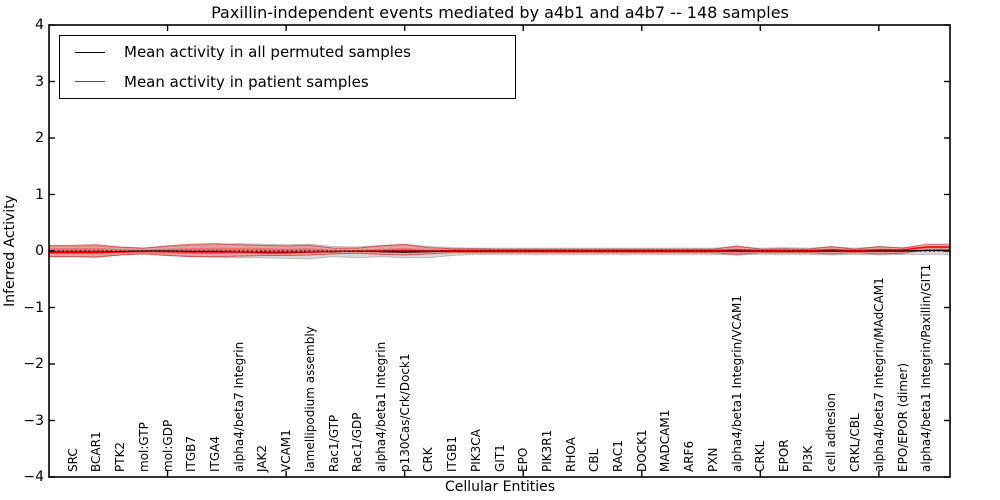  I want to click on x-tick-label: PIK3R1, so click(546, 450).